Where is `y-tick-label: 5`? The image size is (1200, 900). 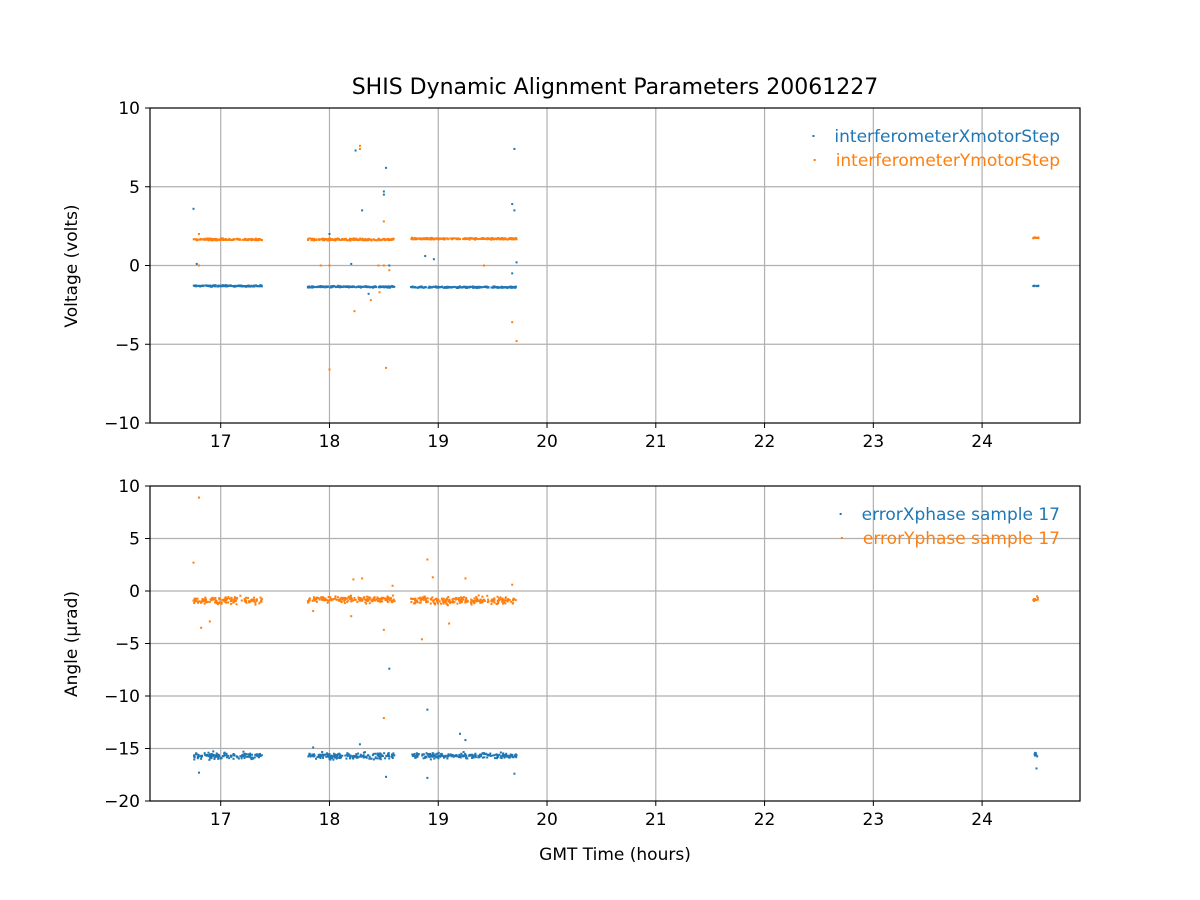
y-tick-label: 5 is located at coordinates (134, 188).